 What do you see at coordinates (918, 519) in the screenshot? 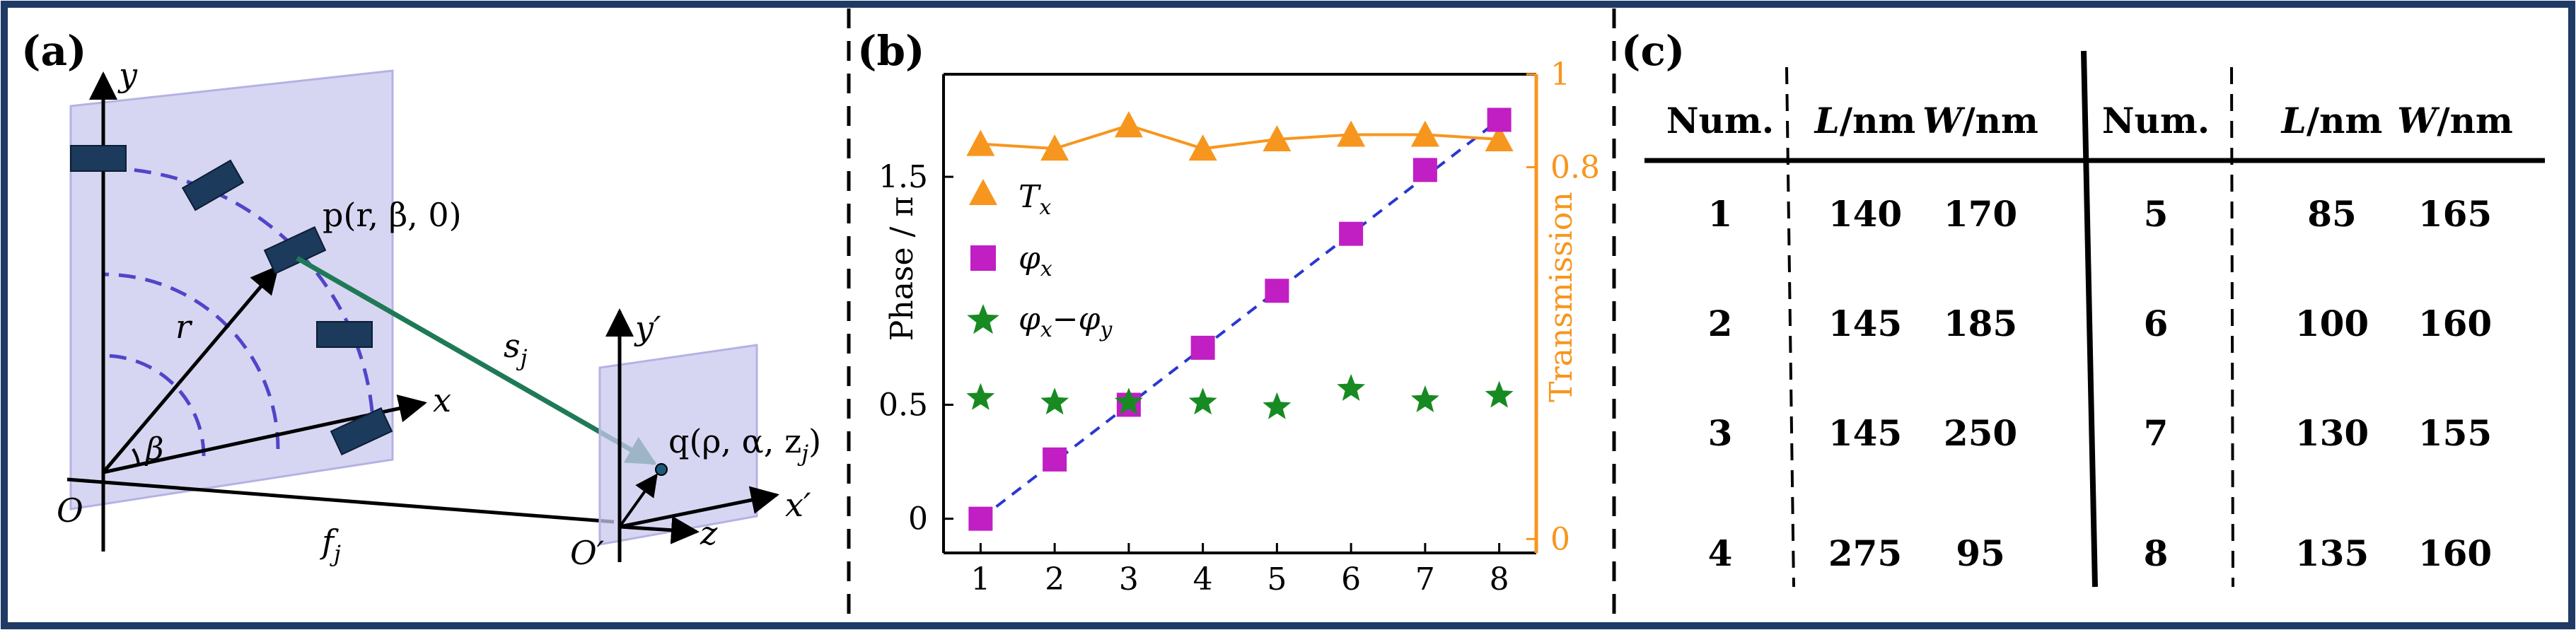
I see `y-left-tick-label: 0` at bounding box center [918, 519].